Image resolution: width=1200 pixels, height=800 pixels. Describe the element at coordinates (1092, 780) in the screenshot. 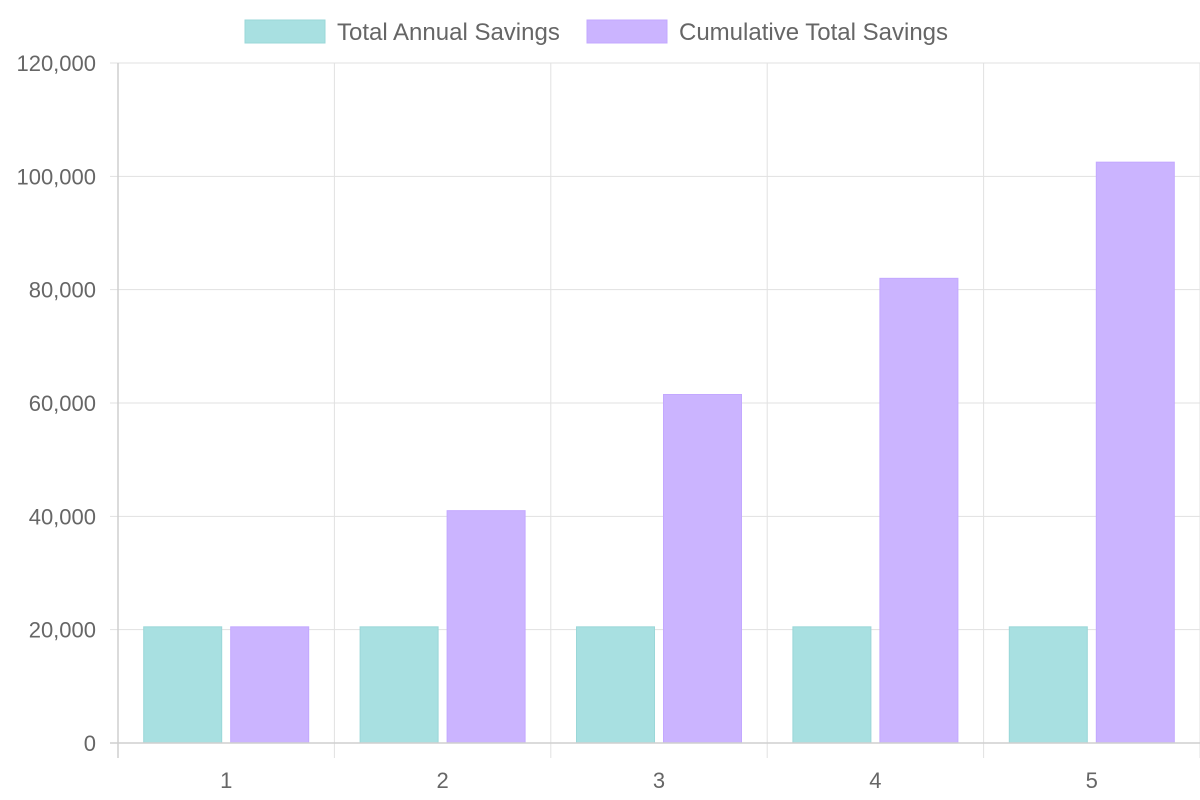

I see `x-tick-label: 5` at that location.